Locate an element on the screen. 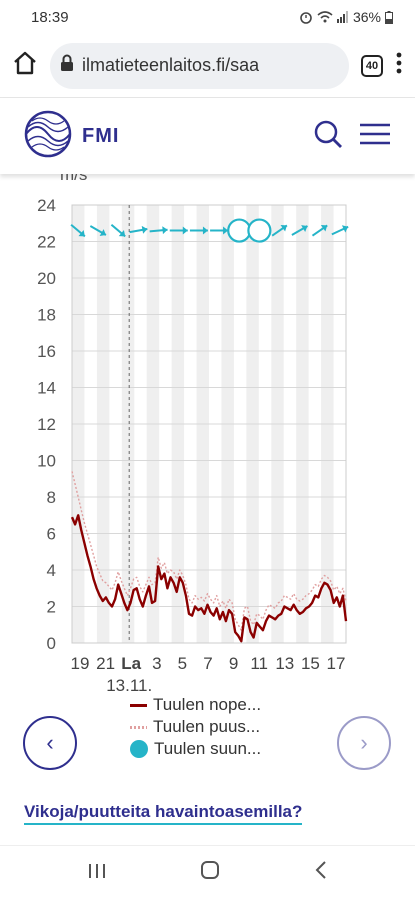  battery-percent: 36% is located at coordinates (366, 17).